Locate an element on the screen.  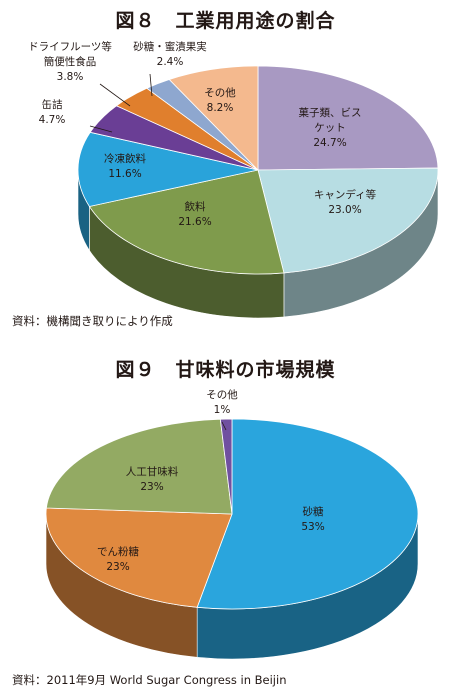
slice-label-でん粉糖: でん粉糖 23% is located at coordinates (118, 559).